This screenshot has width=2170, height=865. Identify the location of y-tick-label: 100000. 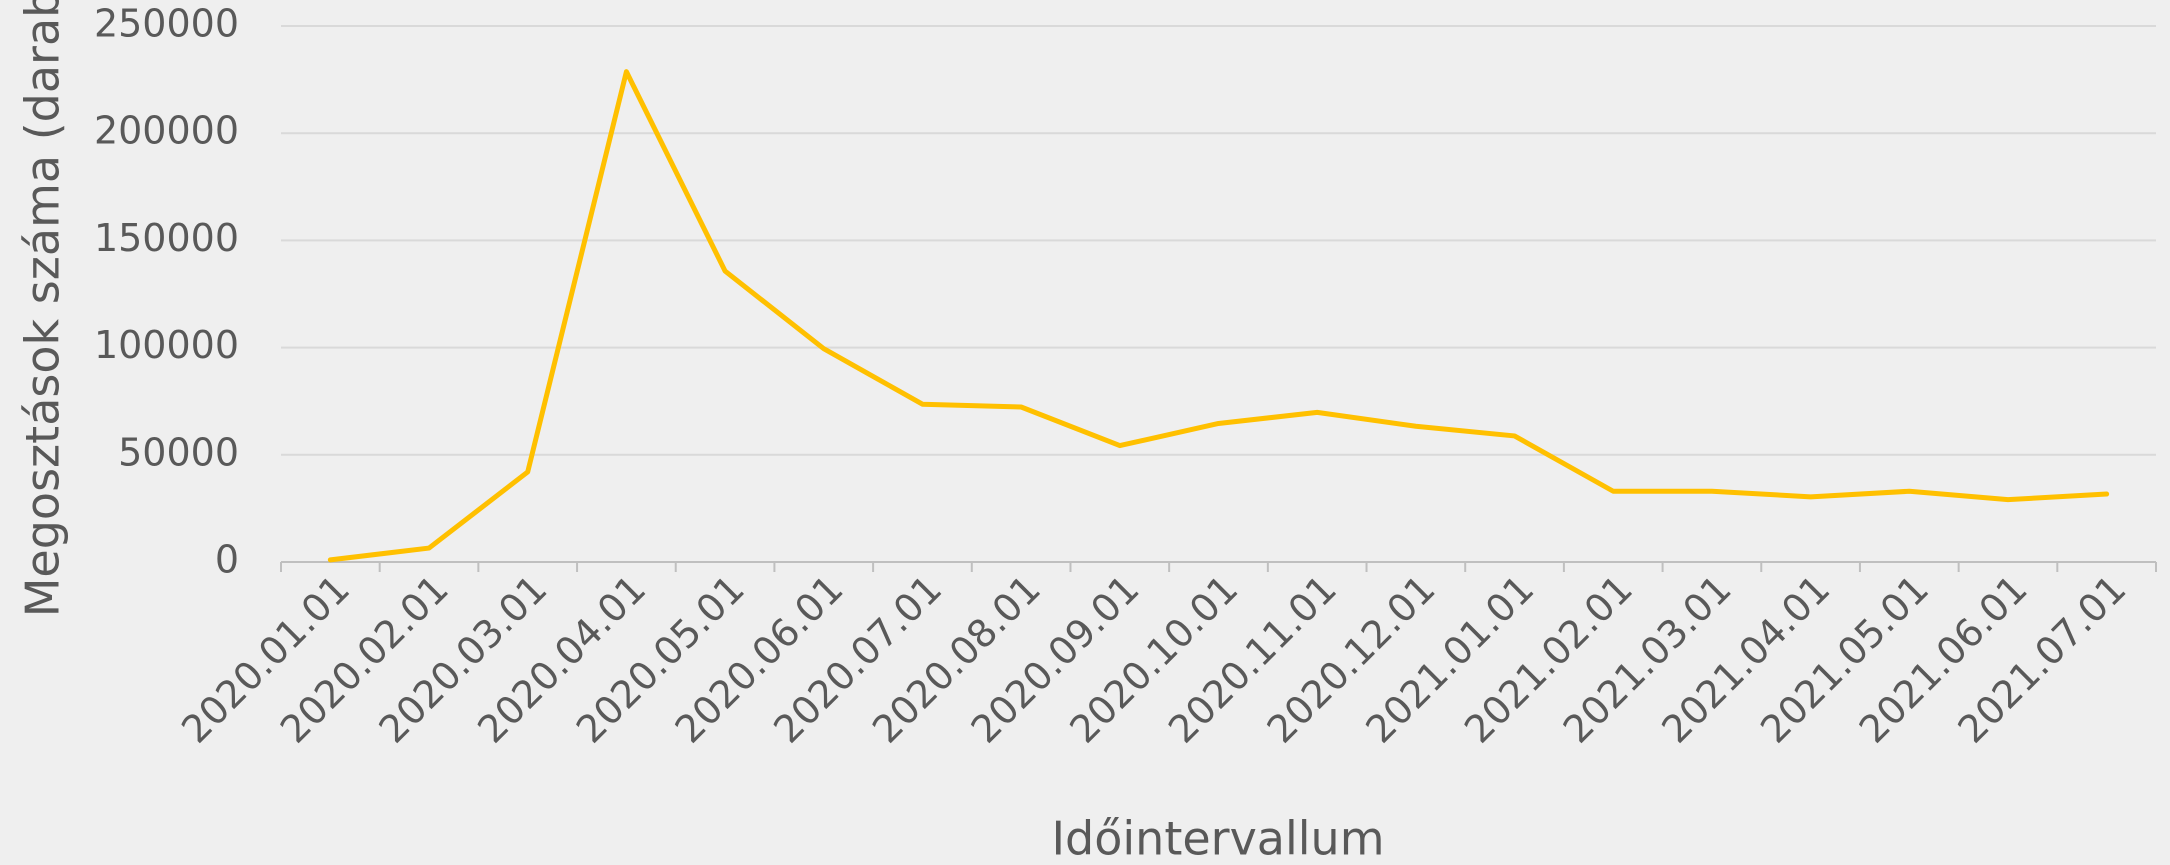
(166, 345).